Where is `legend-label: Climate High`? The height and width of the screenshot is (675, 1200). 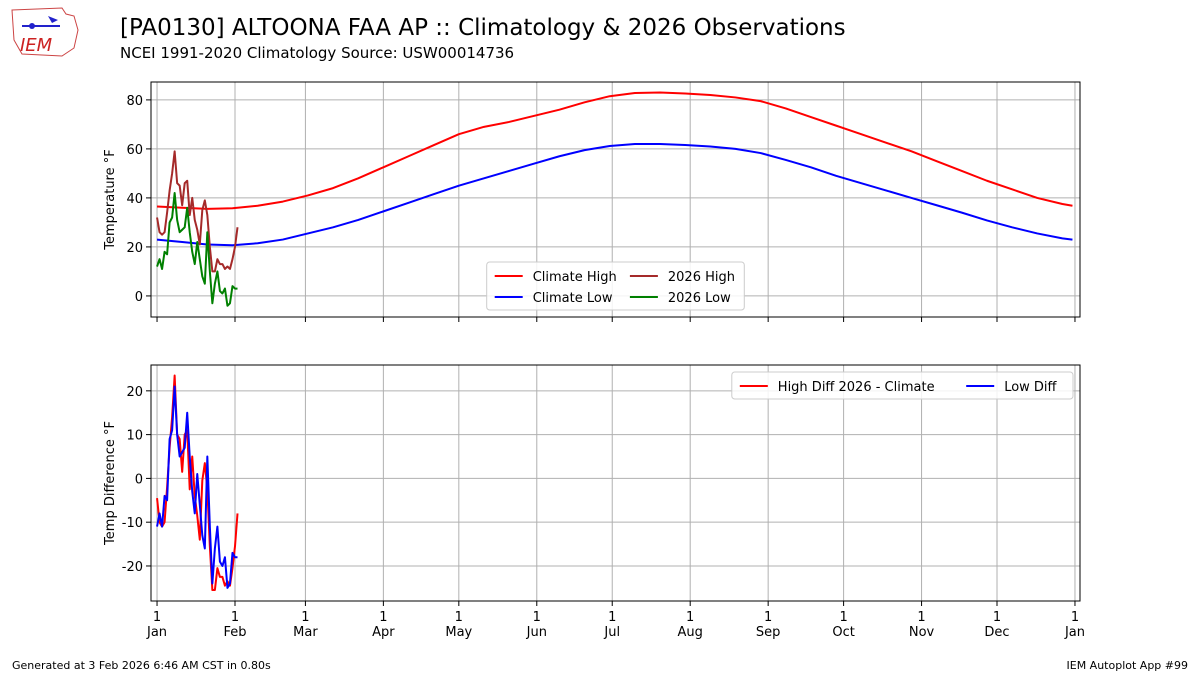 legend-label: Climate High is located at coordinates (575, 277).